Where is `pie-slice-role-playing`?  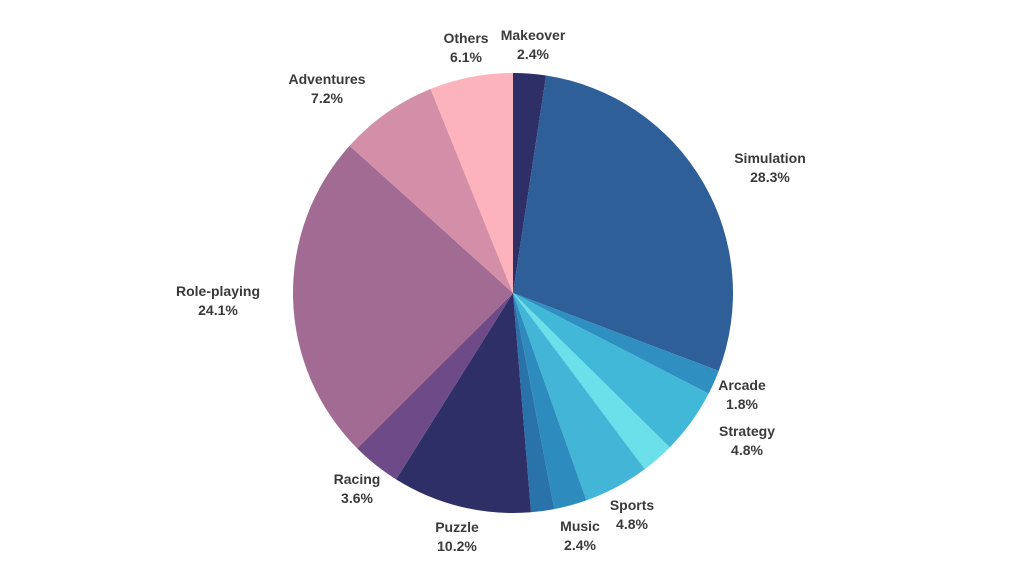 pie-slice-role-playing is located at coordinates (402, 297).